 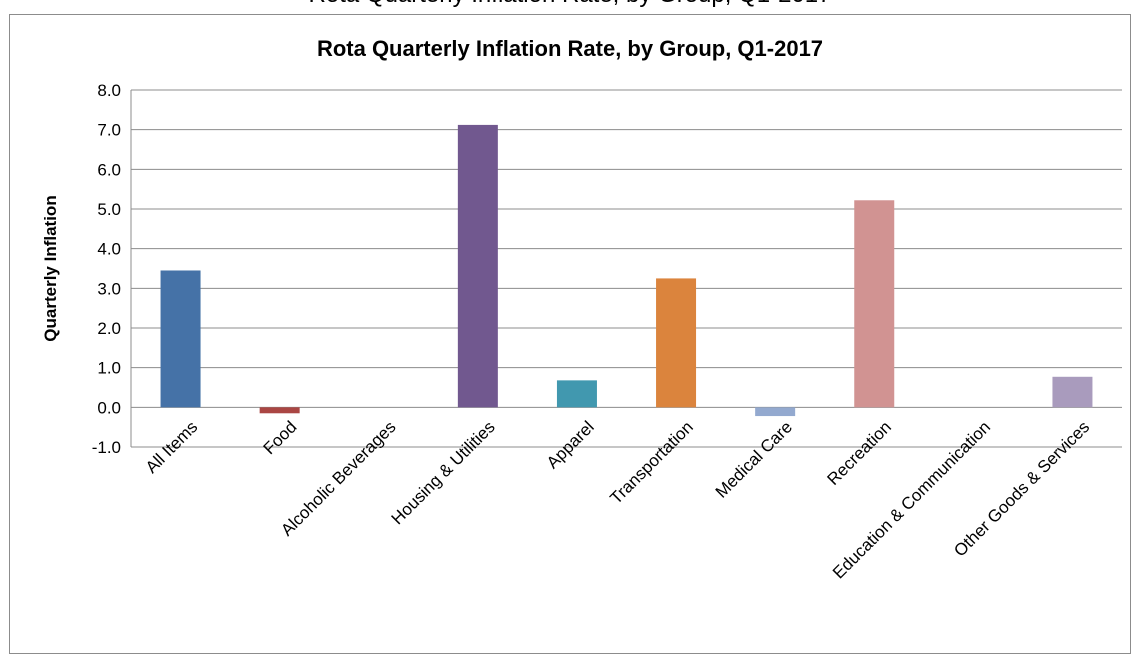 What do you see at coordinates (109, 169) in the screenshot?
I see `y-tick-label: 6.0` at bounding box center [109, 169].